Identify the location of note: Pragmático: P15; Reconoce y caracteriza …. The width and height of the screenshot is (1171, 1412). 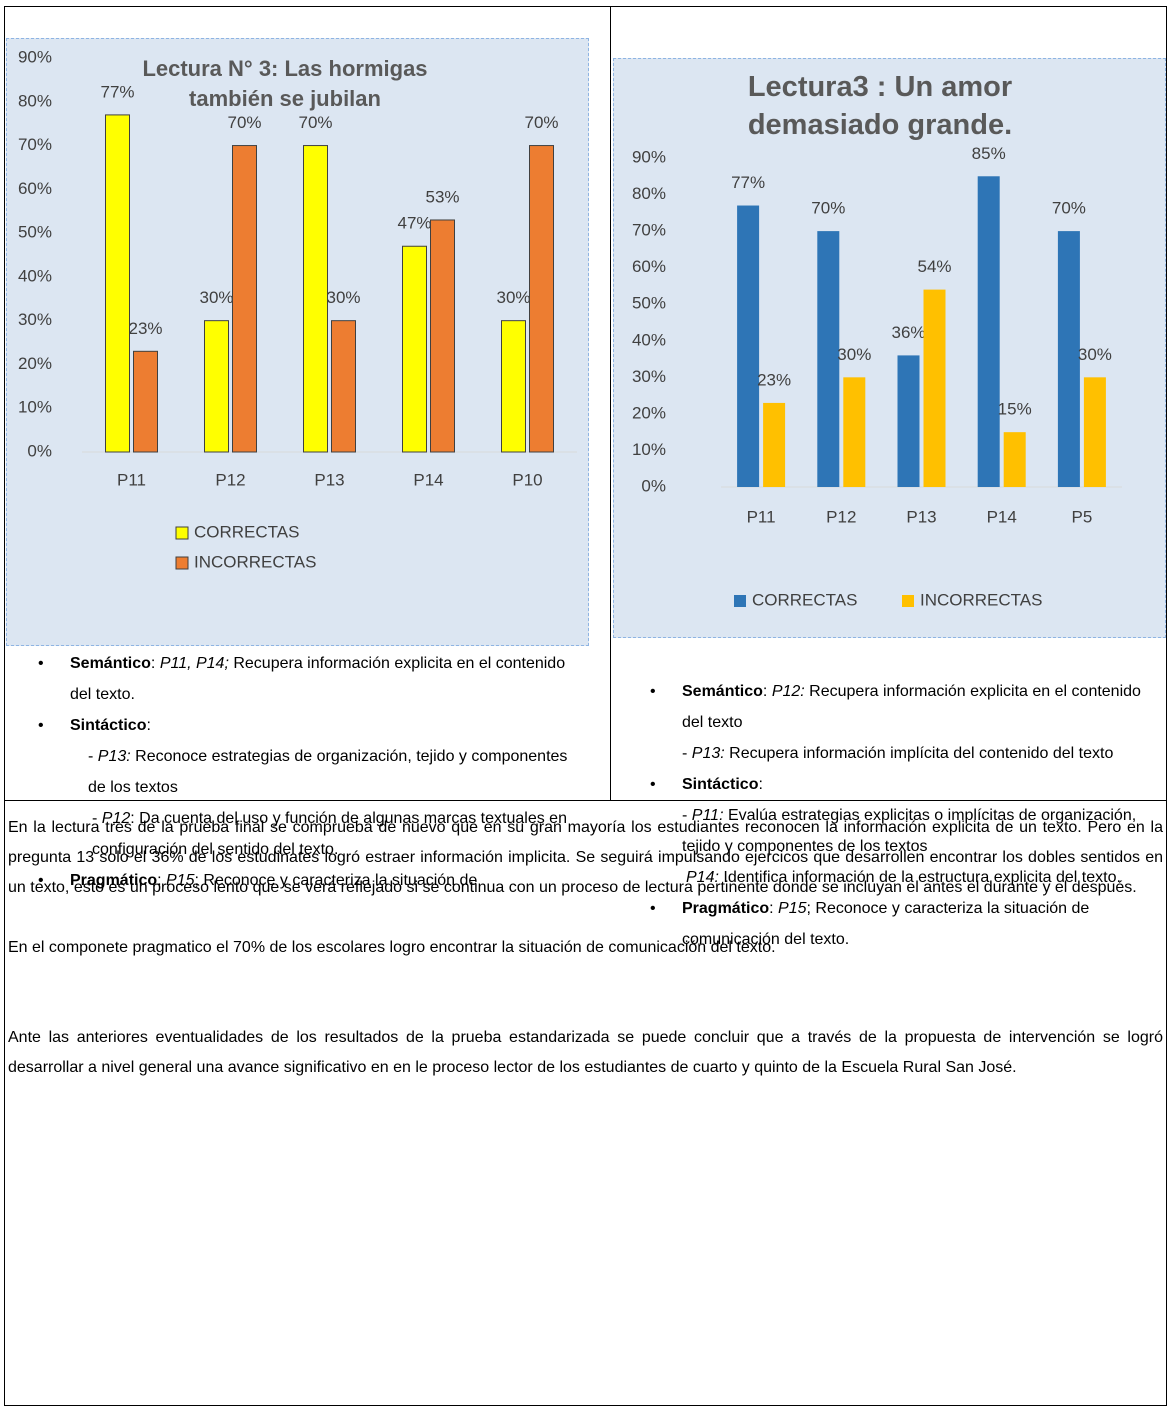
(907, 924).